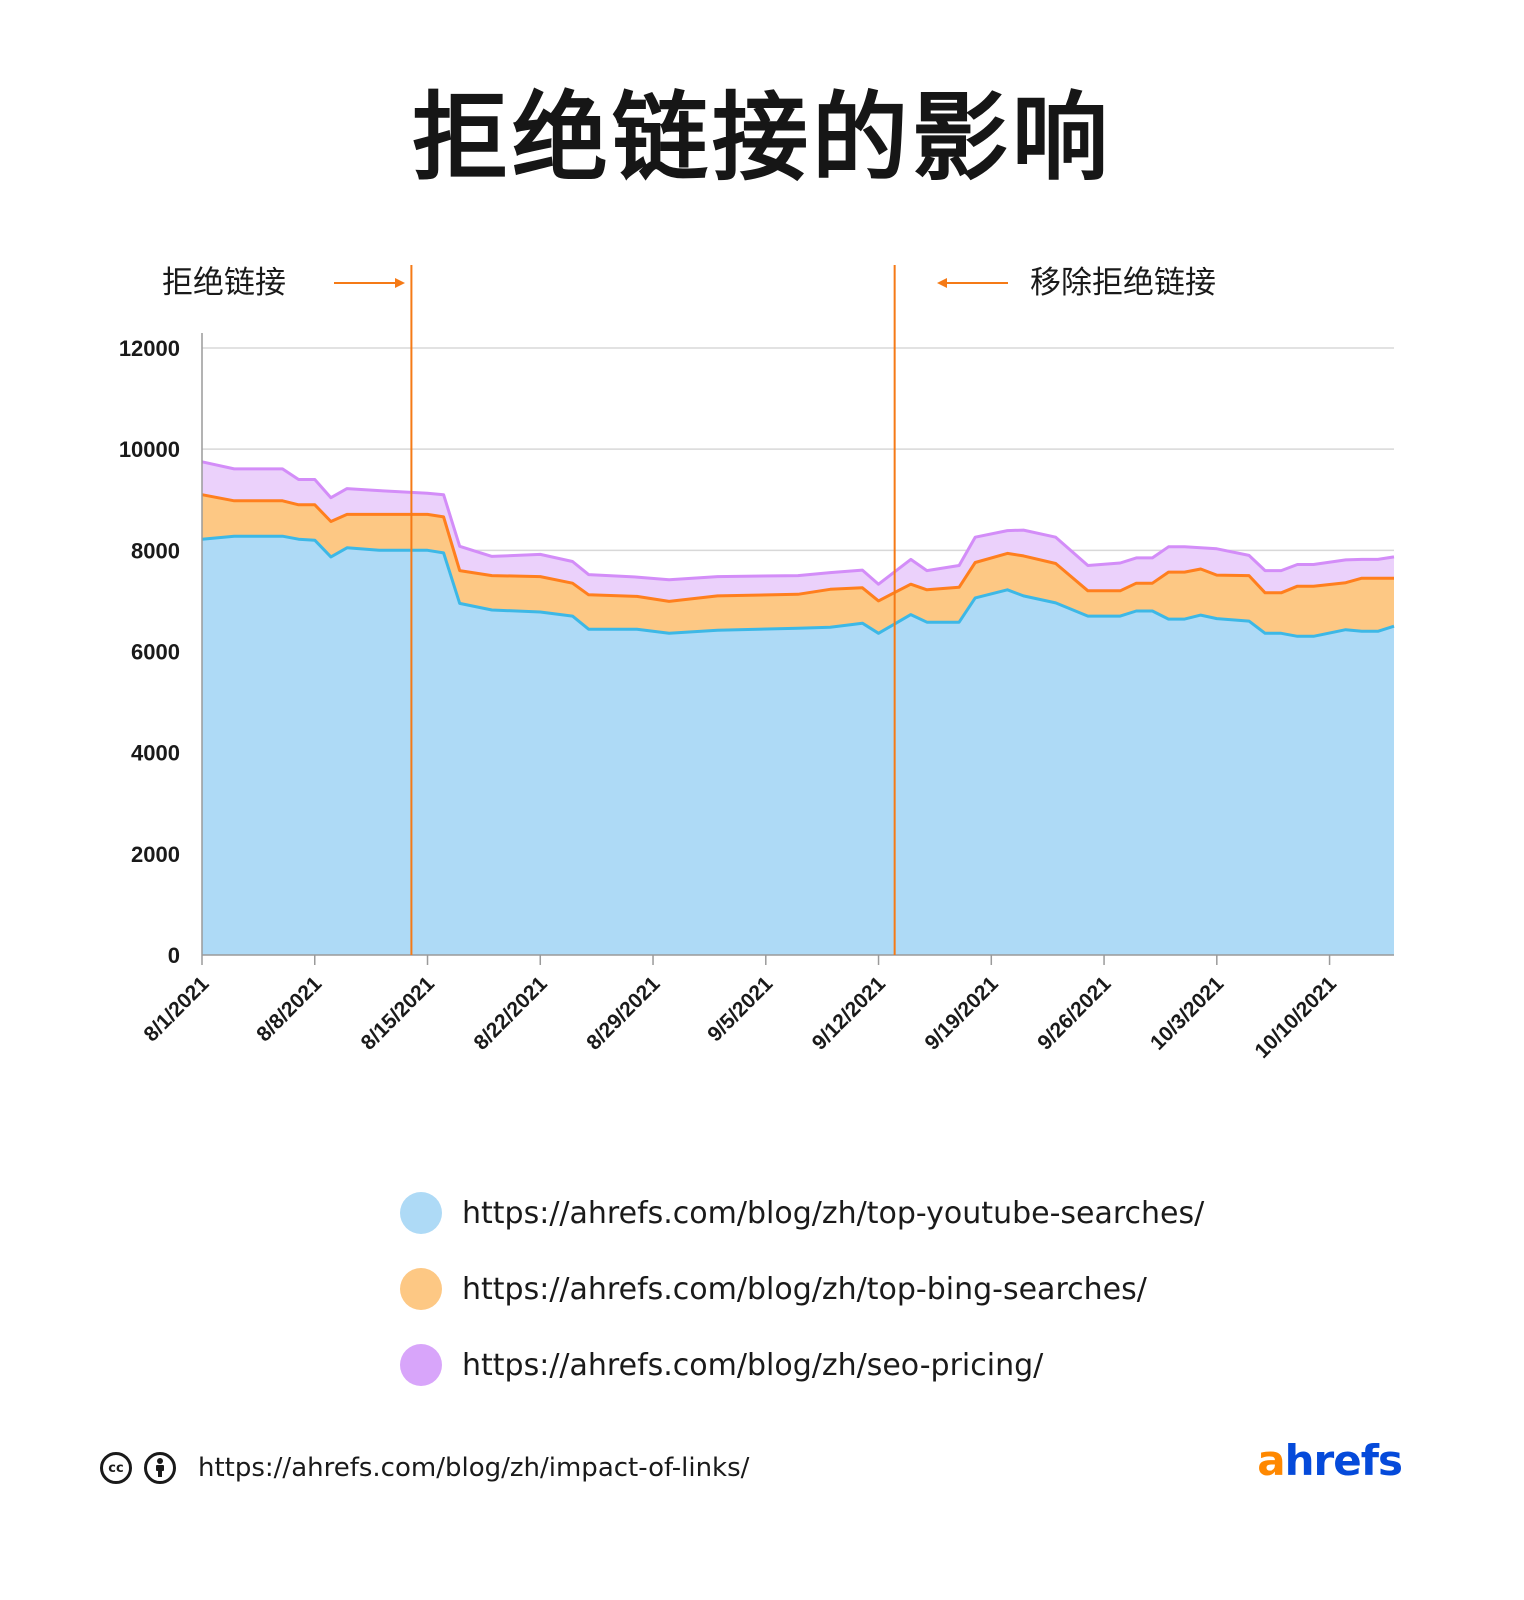  Describe the element at coordinates (421, 1365) in the screenshot. I see `legend-swatch-pricing` at that location.